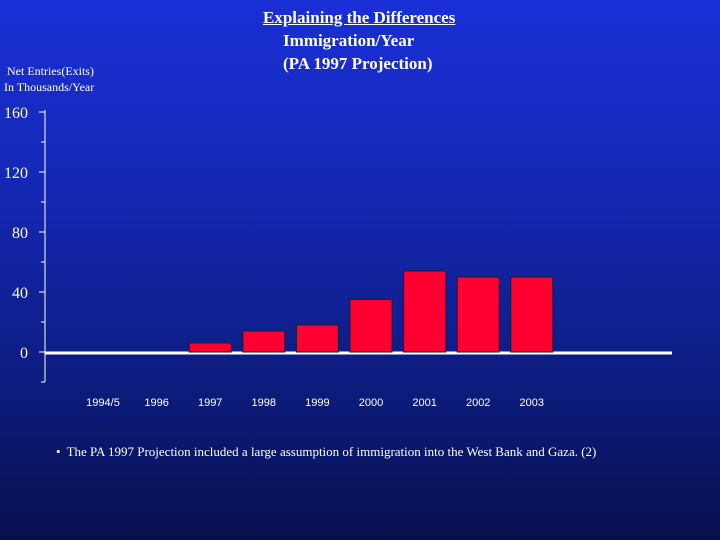 Image resolution: width=720 pixels, height=540 pixels. Describe the element at coordinates (20, 233) in the screenshot. I see `y-tick-label: 80` at that location.